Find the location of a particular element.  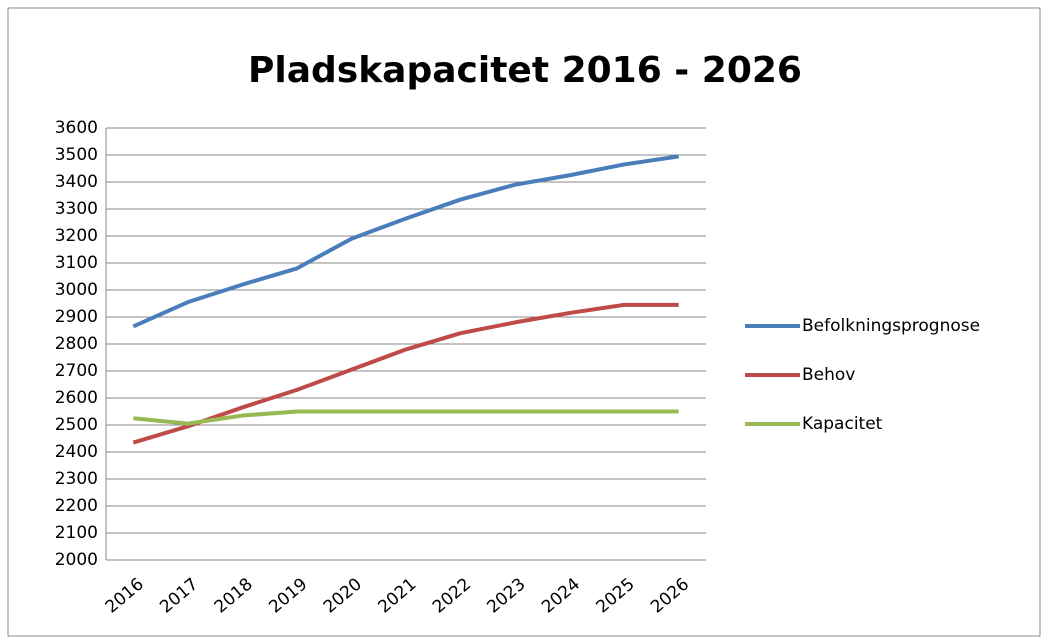

y-tick-label: 3000 is located at coordinates (76, 290).